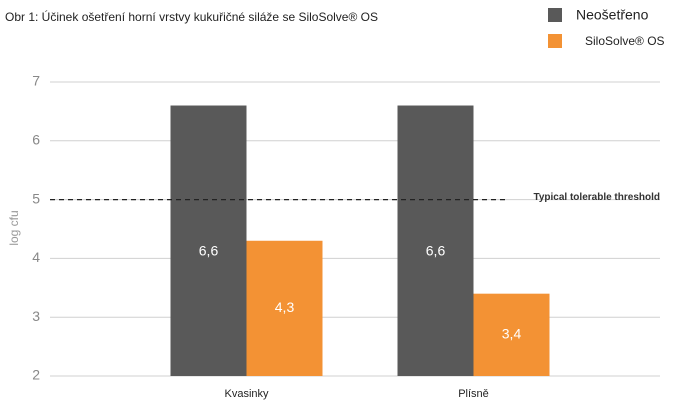 This screenshot has height=401, width=676. Describe the element at coordinates (14, 227) in the screenshot. I see `y-axis-label: log cfu` at that location.